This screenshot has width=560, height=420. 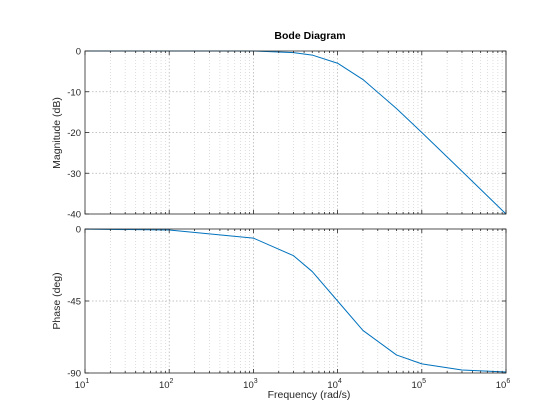 What do you see at coordinates (250, 384) in the screenshot?
I see `x-tick-label: 10³` at bounding box center [250, 384].